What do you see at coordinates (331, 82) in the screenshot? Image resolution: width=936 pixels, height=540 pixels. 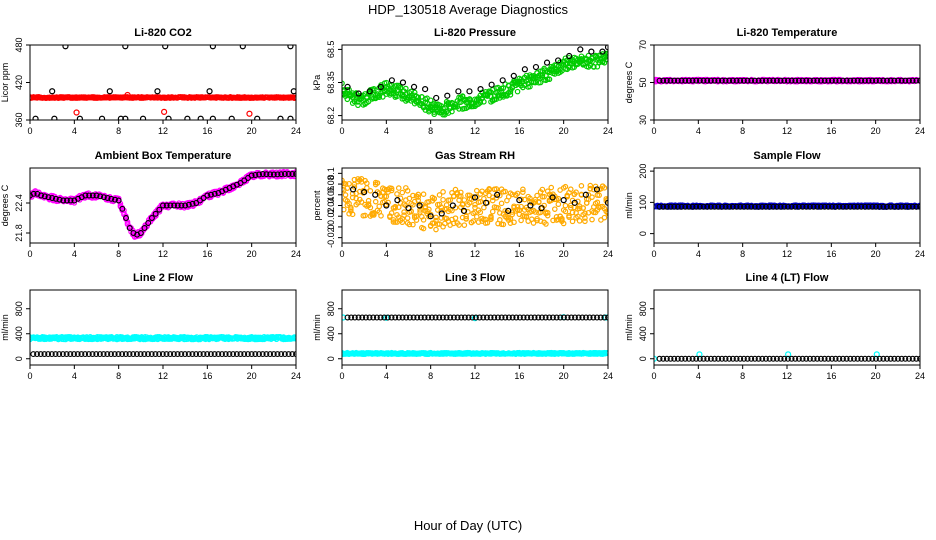 I see `y-tick-label: 68.35` at bounding box center [331, 82].